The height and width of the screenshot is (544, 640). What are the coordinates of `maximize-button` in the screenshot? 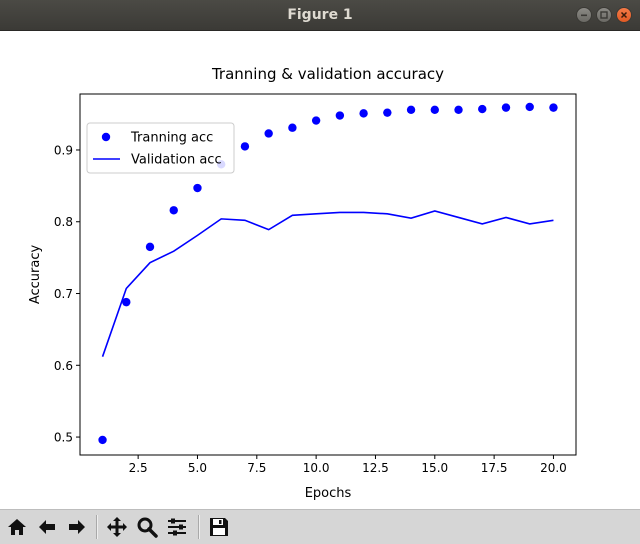 It's located at (604, 15).